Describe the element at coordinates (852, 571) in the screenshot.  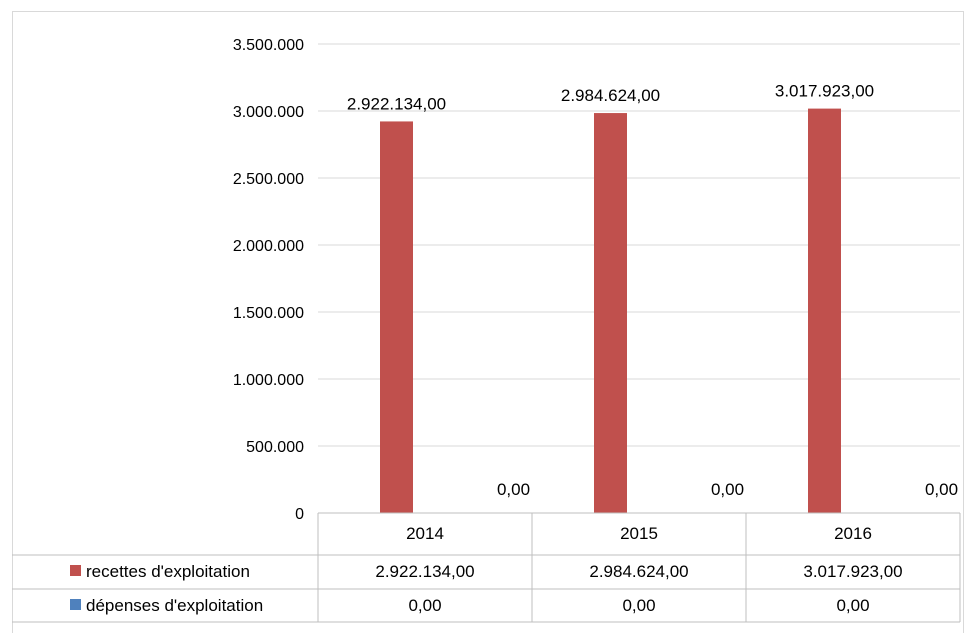
I see `table-cell-value: 3.017.923,00` at that location.